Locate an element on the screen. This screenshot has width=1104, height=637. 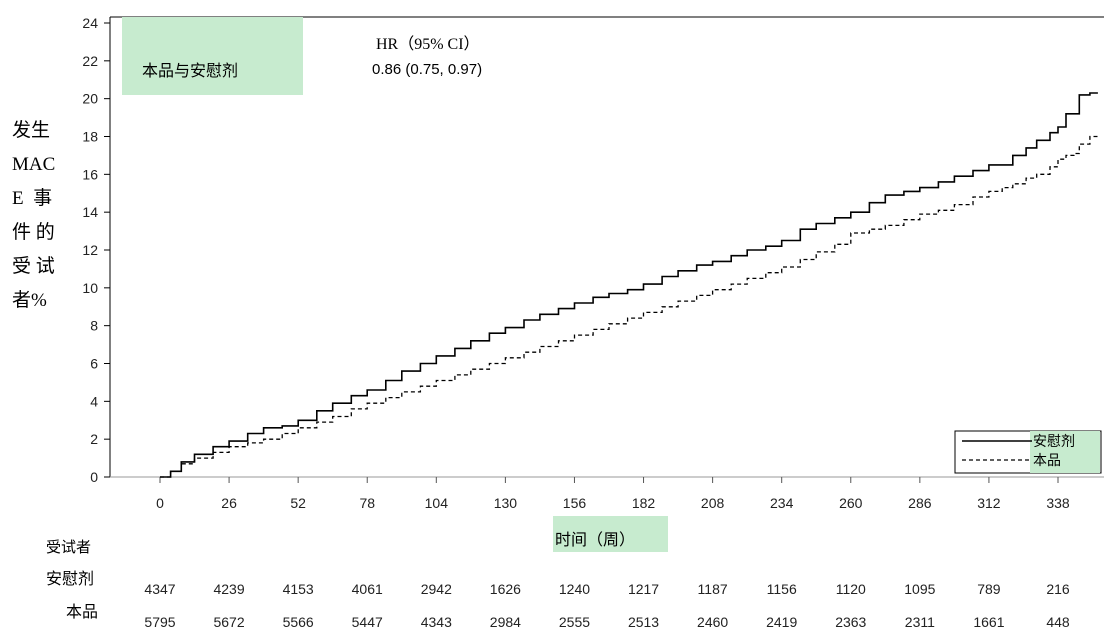
risk-count: 2513 is located at coordinates (643, 622).